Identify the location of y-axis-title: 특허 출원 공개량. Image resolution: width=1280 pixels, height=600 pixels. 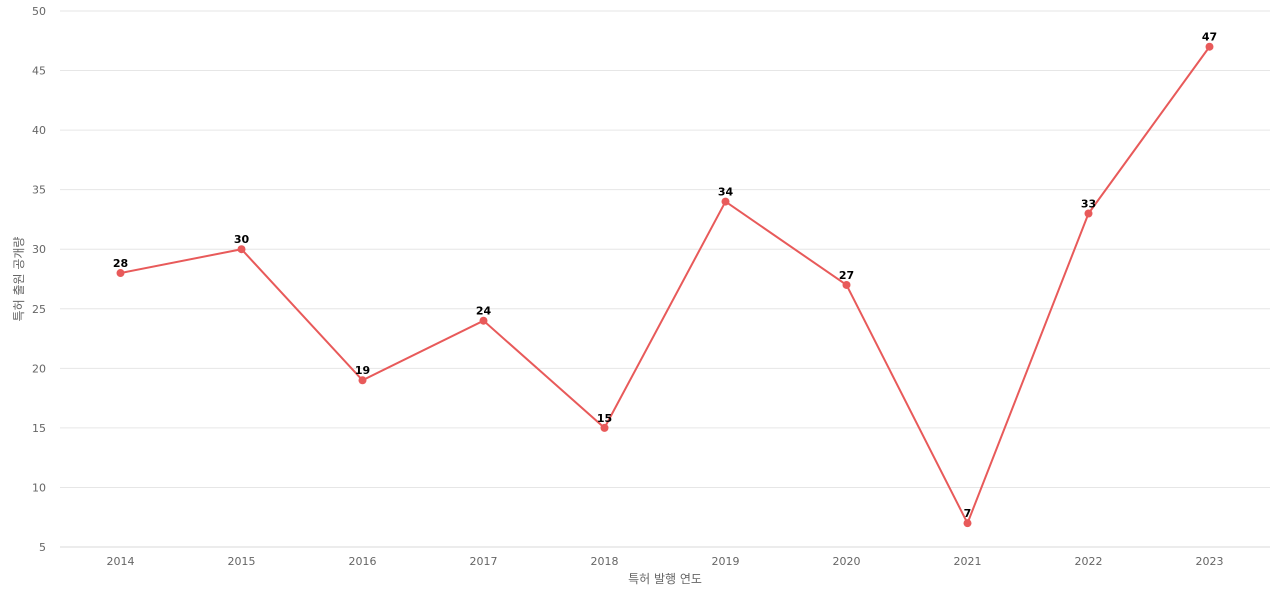
(19, 279).